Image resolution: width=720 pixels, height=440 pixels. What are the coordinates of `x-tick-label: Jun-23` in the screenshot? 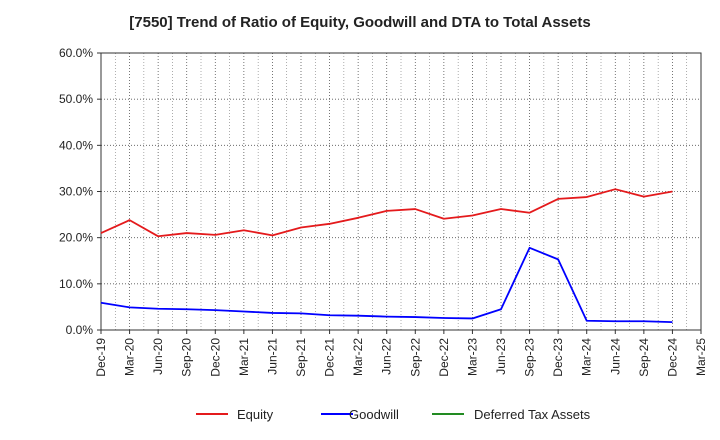 It's located at (501, 356).